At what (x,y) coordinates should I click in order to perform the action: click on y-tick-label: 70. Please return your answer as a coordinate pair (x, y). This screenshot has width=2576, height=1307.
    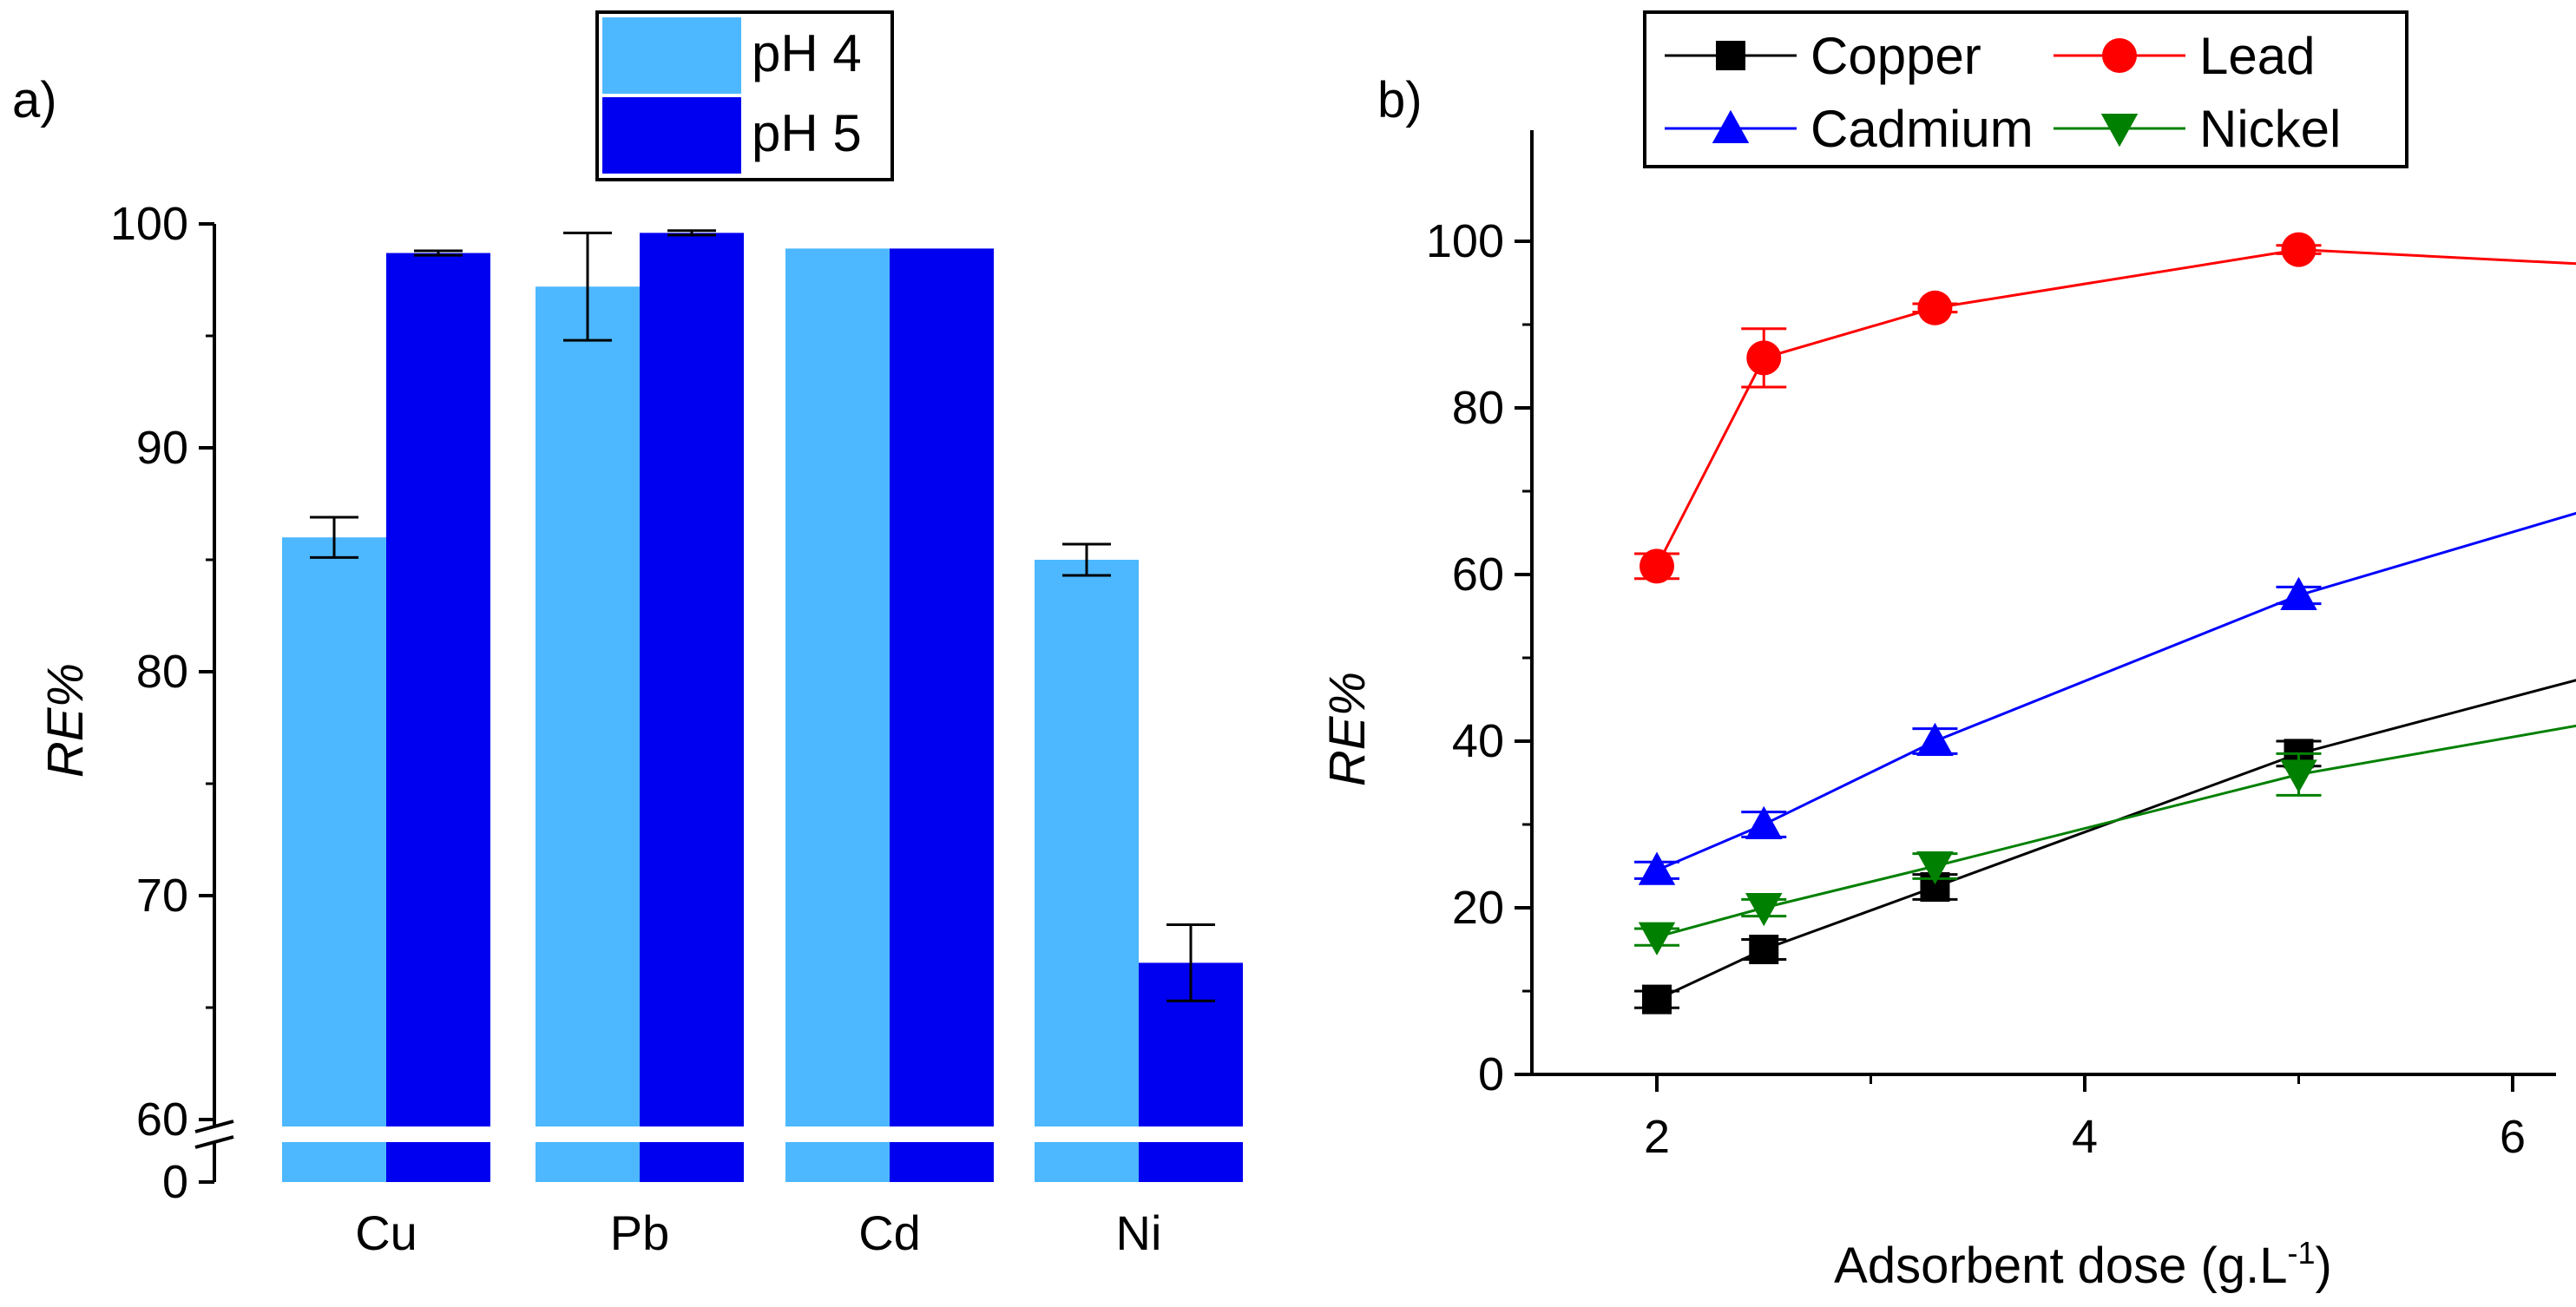
    Looking at the image, I should click on (162, 896).